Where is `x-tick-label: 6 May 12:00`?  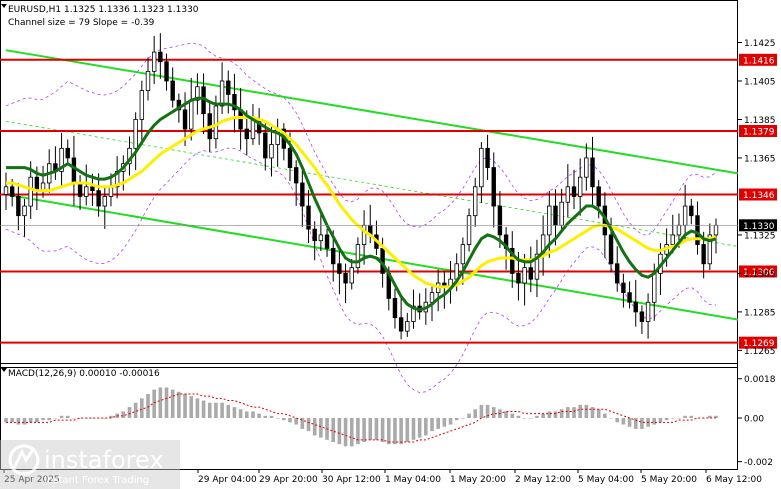 x-tick-label: 6 May 12:00 is located at coordinates (734, 480).